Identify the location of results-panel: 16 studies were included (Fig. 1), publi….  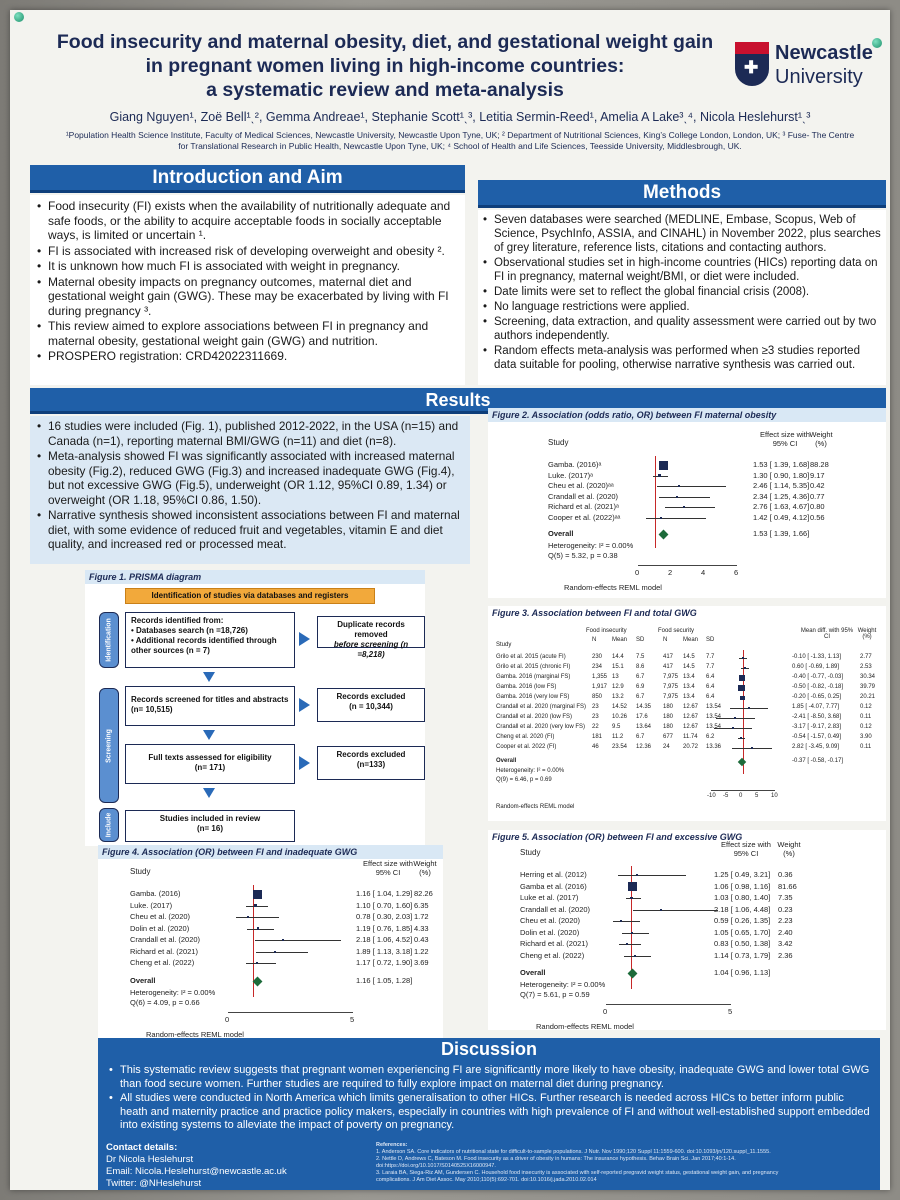
(250, 490).